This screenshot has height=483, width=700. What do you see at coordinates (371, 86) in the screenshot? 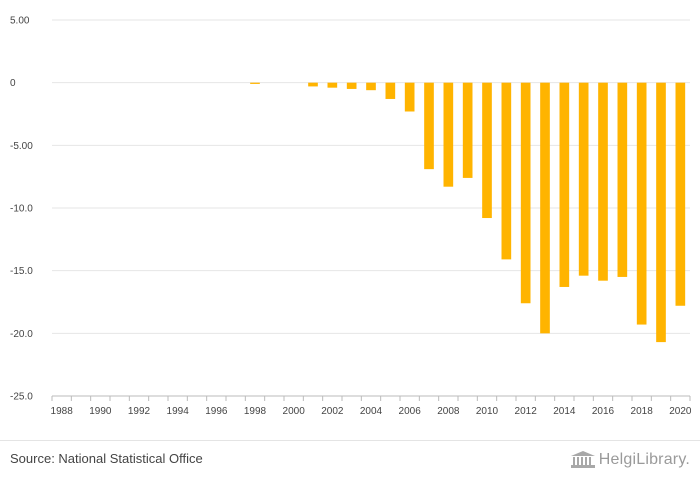
I see `bar-2004` at bounding box center [371, 86].